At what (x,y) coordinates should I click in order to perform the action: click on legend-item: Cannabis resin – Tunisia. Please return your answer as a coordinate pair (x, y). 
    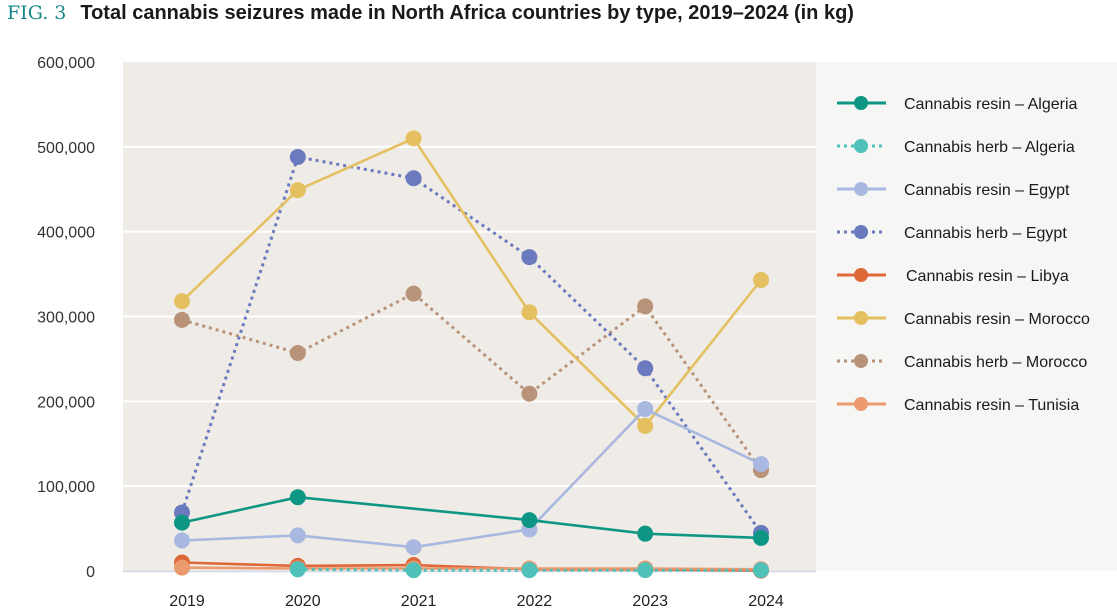
    Looking at the image, I should click on (958, 405).